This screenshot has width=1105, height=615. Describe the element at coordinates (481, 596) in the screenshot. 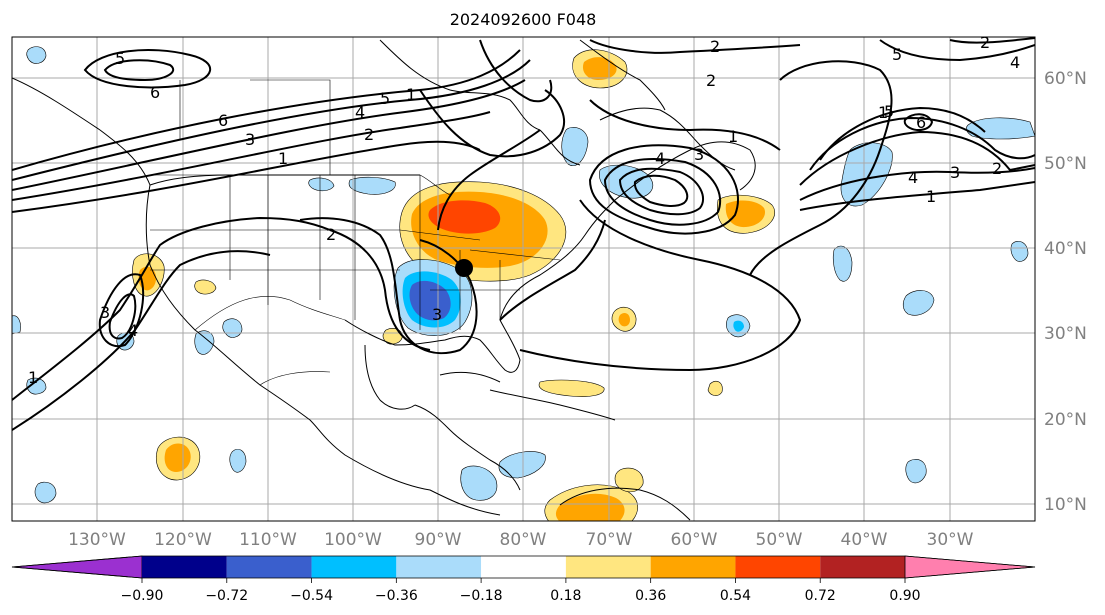

I see `colorbar-label: −0.18` at that location.